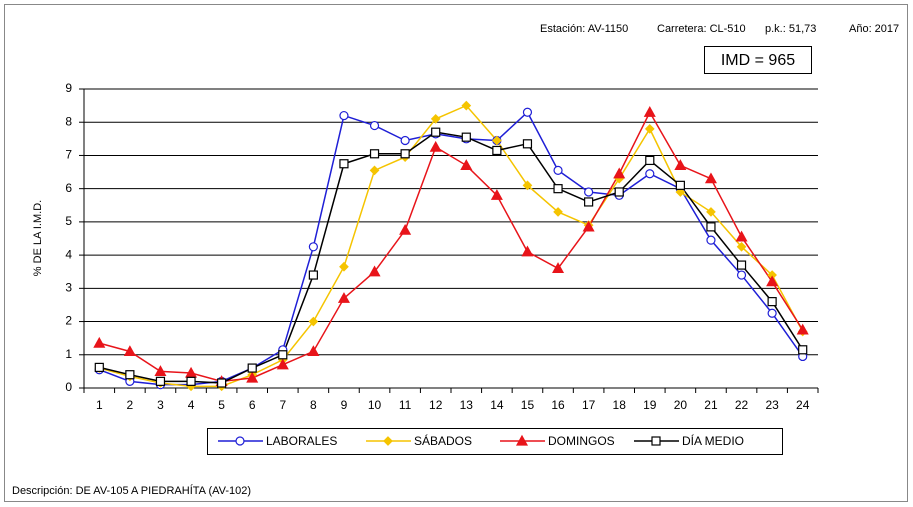 The height and width of the screenshot is (507, 913). What do you see at coordinates (68, 387) in the screenshot?
I see `y-tick-label: 0` at bounding box center [68, 387].